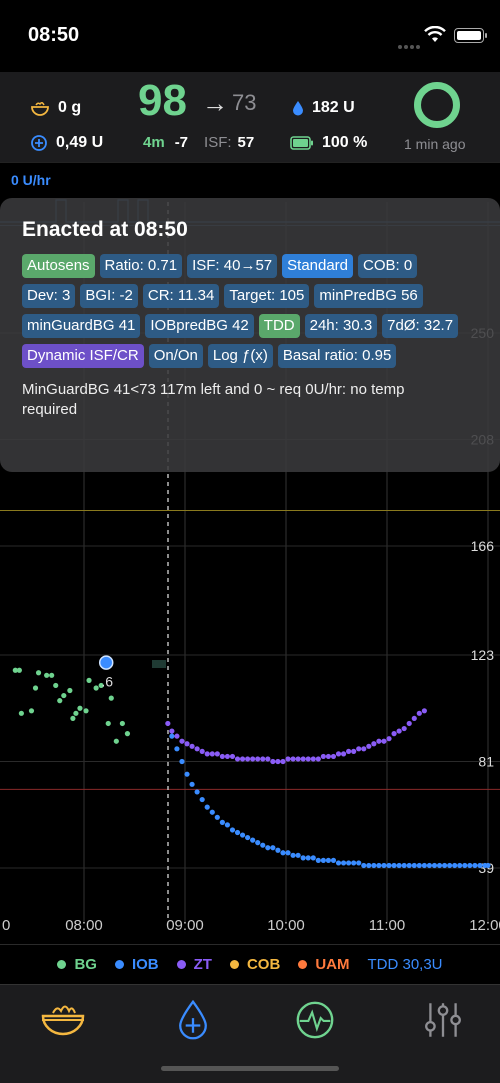 The image size is (500, 1083). Describe the element at coordinates (486, 762) in the screenshot. I see `y-tick-label: 81` at that location.